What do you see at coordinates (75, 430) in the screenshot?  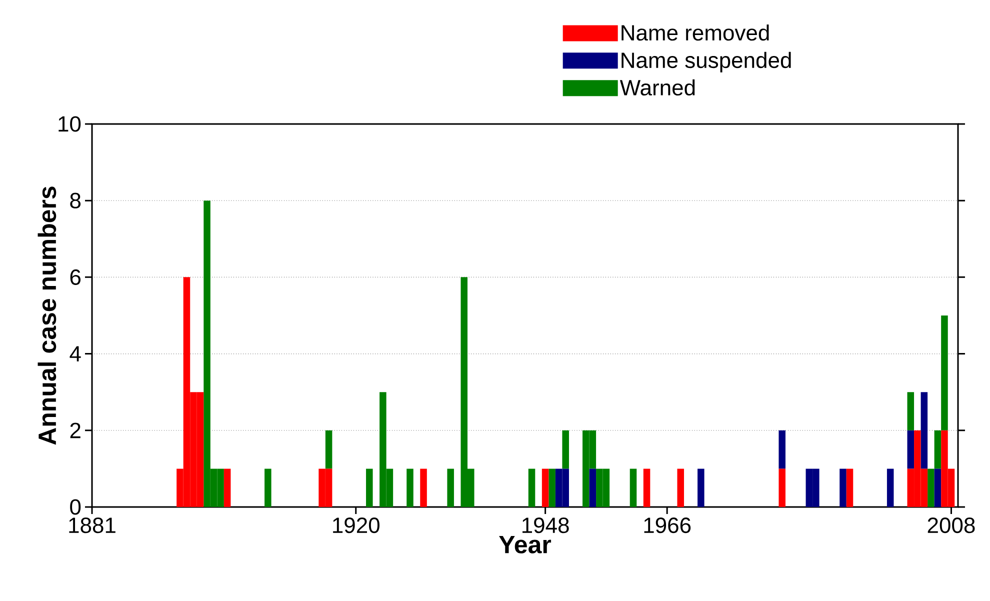 I see `y-tick-label: 2` at bounding box center [75, 430].